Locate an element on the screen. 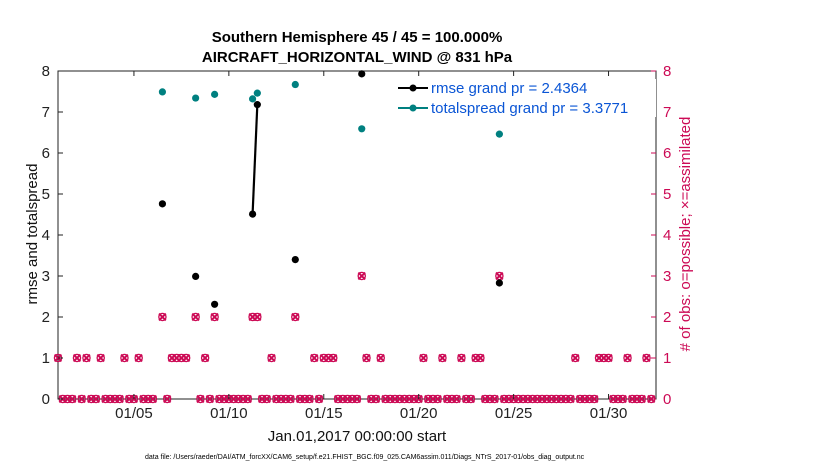 The width and height of the screenshot is (830, 470). y-right-tick-label: 1 is located at coordinates (667, 358).